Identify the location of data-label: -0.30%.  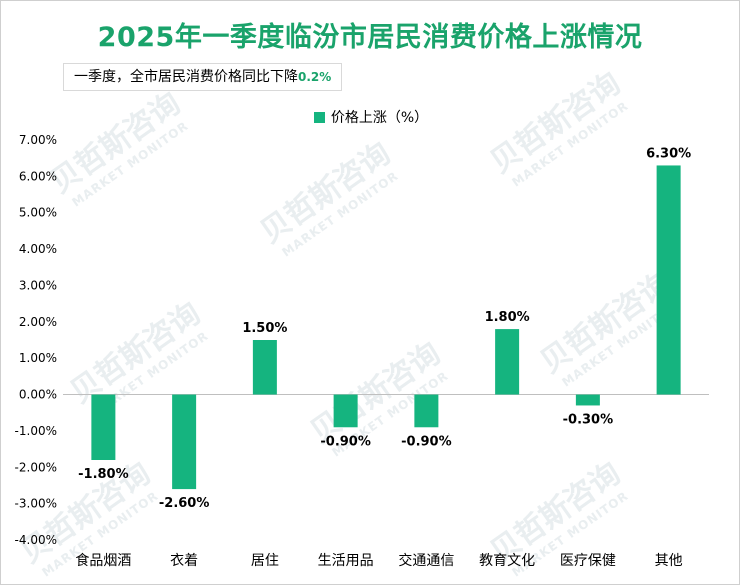
(588, 419).